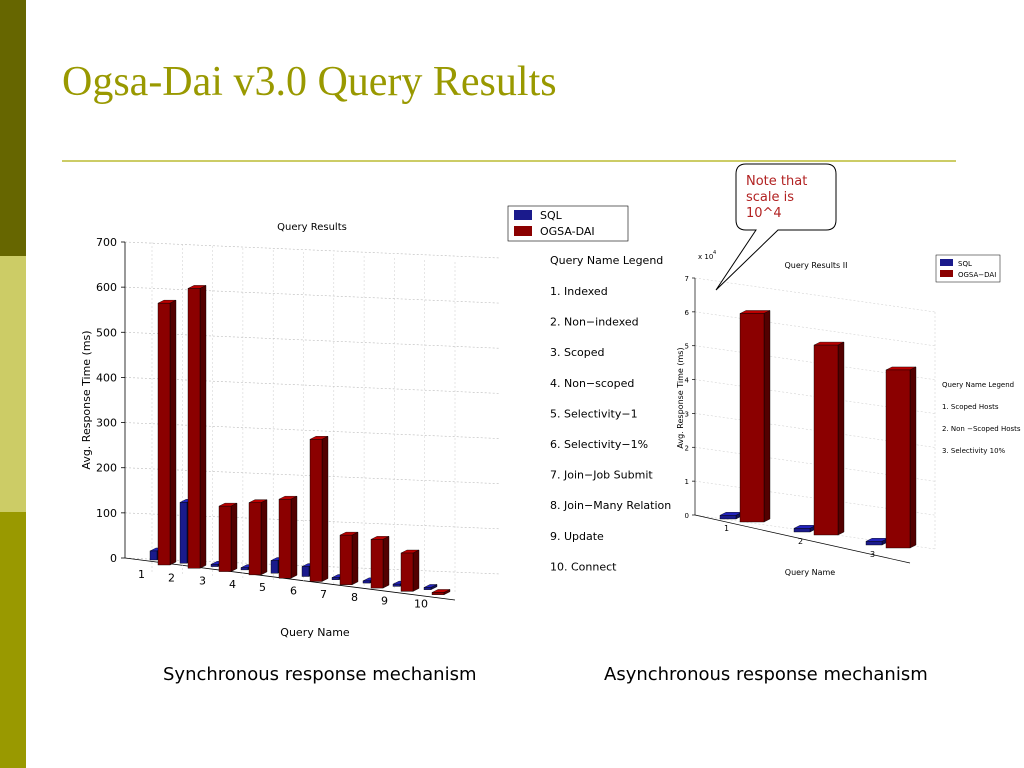 The image size is (1024, 768). Describe the element at coordinates (106, 423) in the screenshot. I see `y-tick-label: 300` at that location.